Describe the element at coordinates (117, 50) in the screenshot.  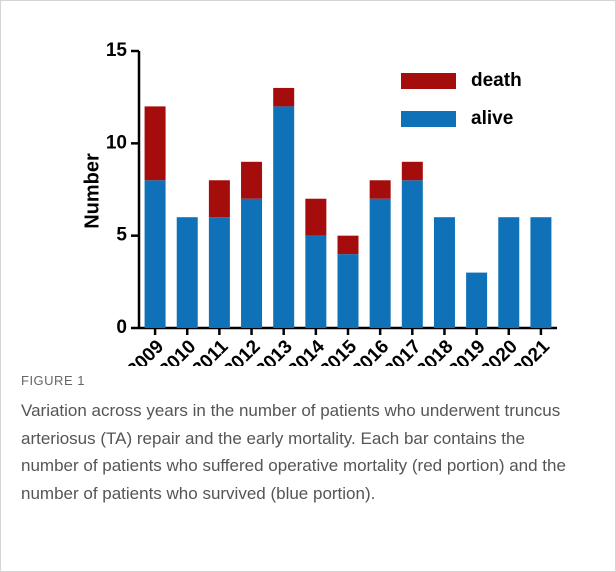
I see `y-tick-label: 15` at that location.